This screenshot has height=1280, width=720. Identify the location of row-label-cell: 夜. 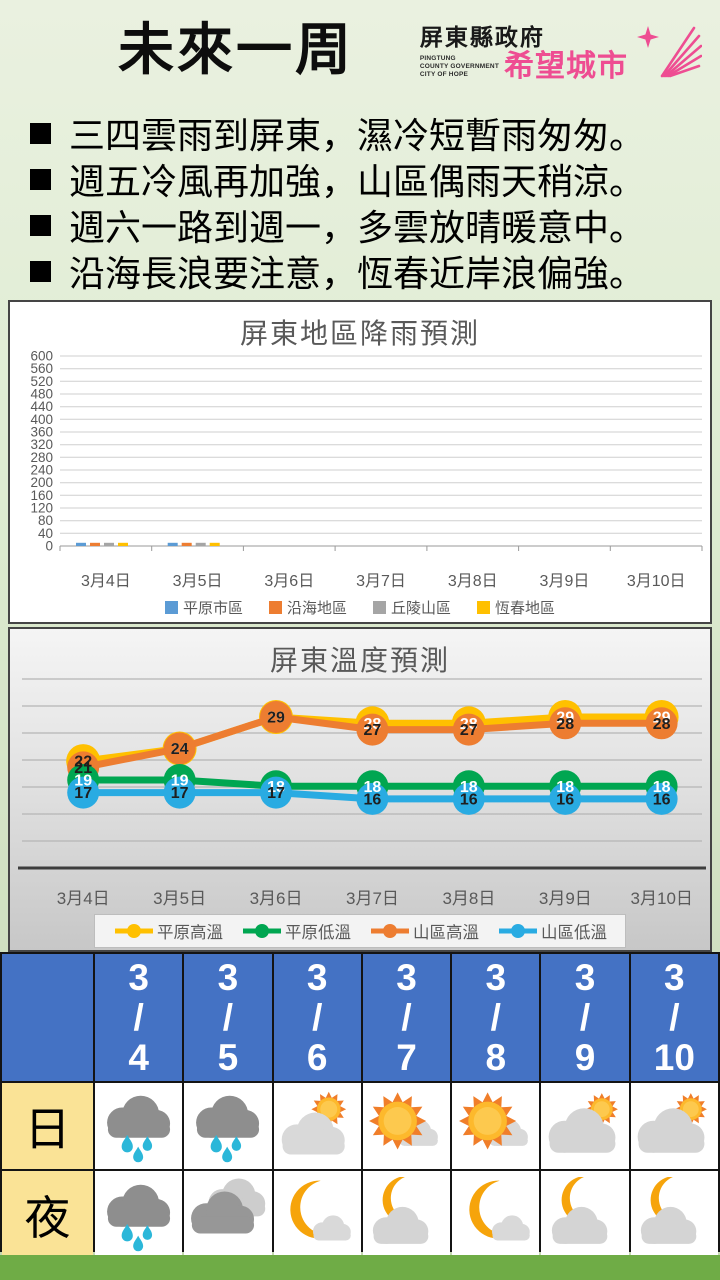
(47, 1214).